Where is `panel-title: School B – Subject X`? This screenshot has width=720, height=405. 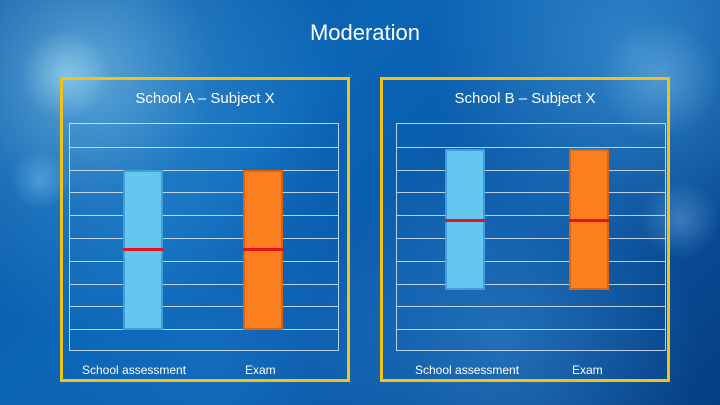
panel-title: School B – Subject X is located at coordinates (525, 98).